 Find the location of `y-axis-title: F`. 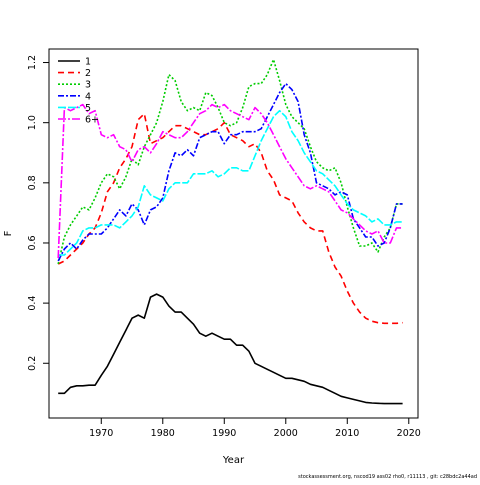

y-axis-title: F is located at coordinates (8, 233).